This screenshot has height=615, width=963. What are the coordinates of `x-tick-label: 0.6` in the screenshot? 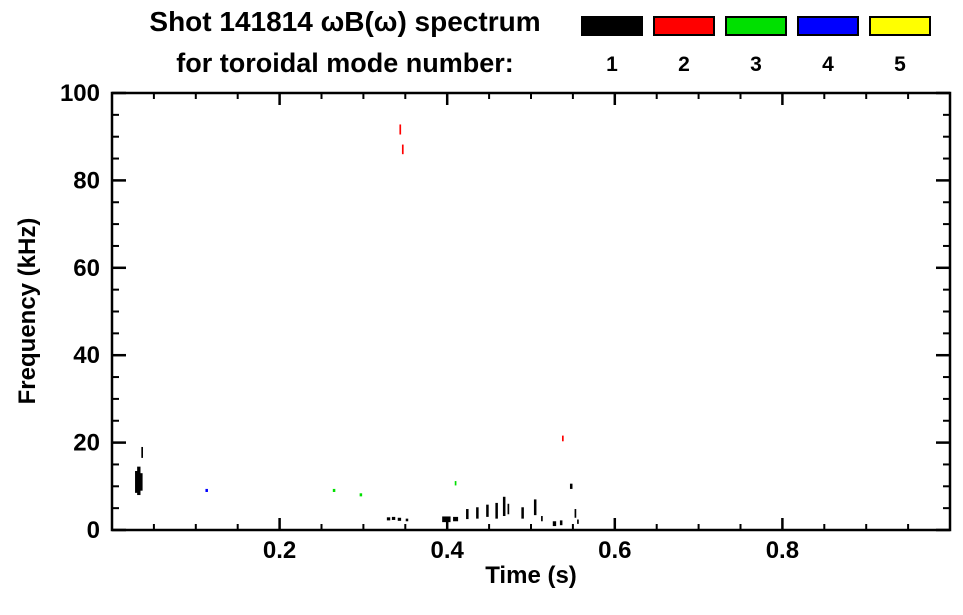 It's located at (614, 550).